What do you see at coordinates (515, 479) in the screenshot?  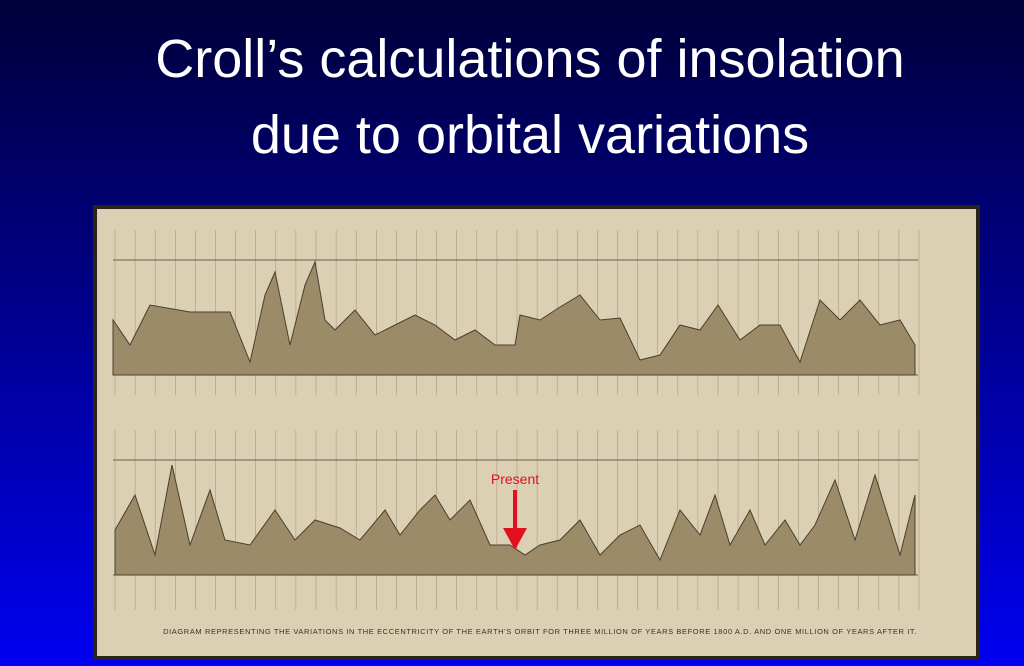 I see `annotation: Present` at bounding box center [515, 479].